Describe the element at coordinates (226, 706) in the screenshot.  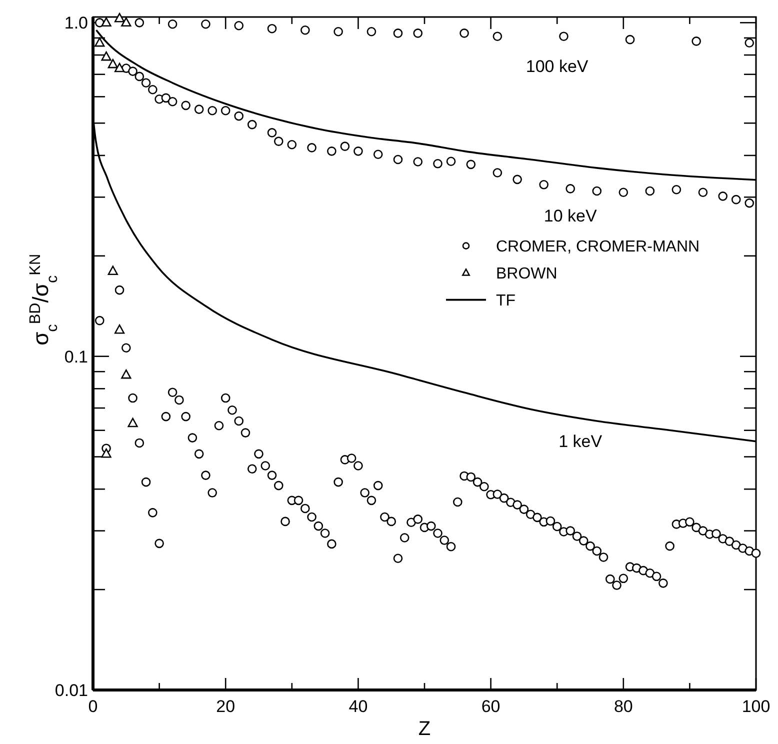
I see `x-tick-label: 20` at that location.